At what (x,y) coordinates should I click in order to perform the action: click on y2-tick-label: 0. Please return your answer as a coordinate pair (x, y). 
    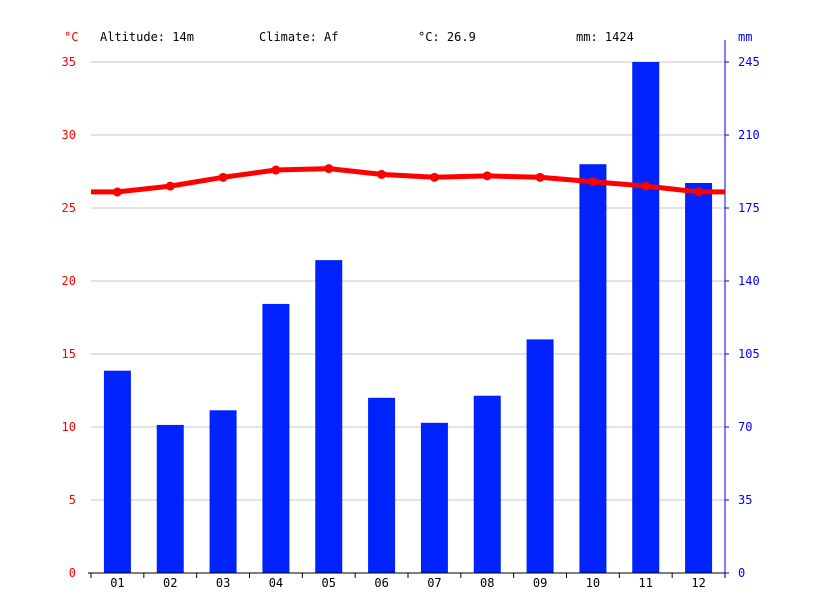
    Looking at the image, I should click on (741, 573).